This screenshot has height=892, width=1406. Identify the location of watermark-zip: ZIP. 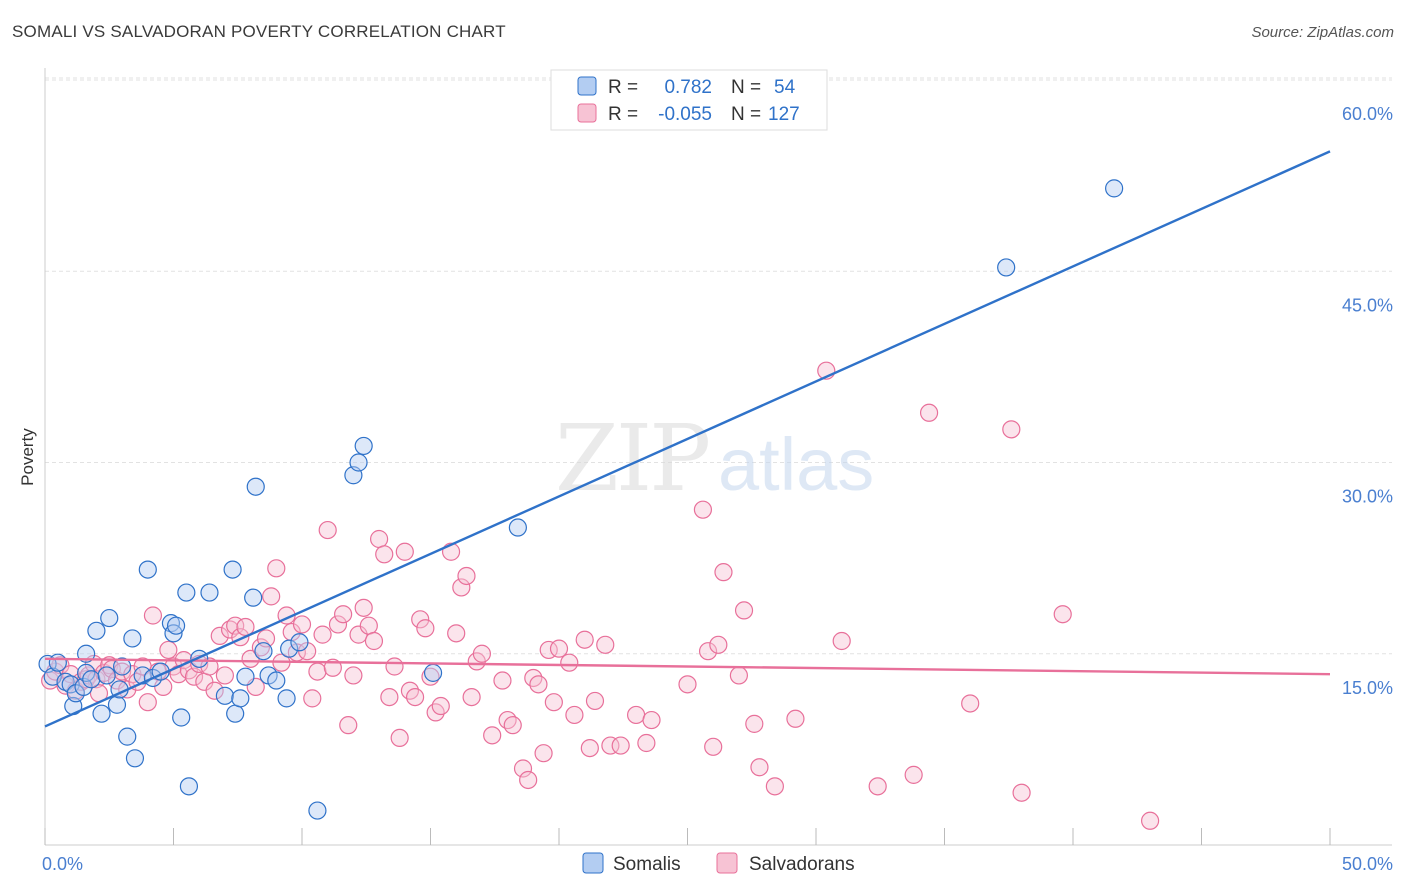
(631, 458).